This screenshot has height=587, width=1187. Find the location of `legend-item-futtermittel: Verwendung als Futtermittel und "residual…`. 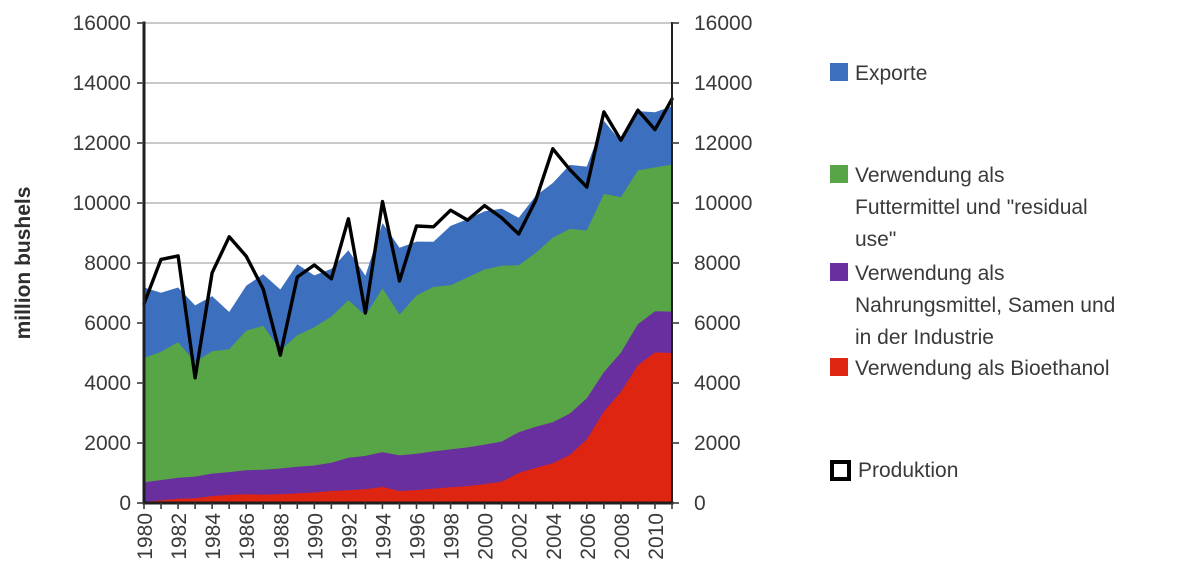

legend-item-futtermittel: Verwendung als Futtermittel und "residual… is located at coordinates (959, 208).